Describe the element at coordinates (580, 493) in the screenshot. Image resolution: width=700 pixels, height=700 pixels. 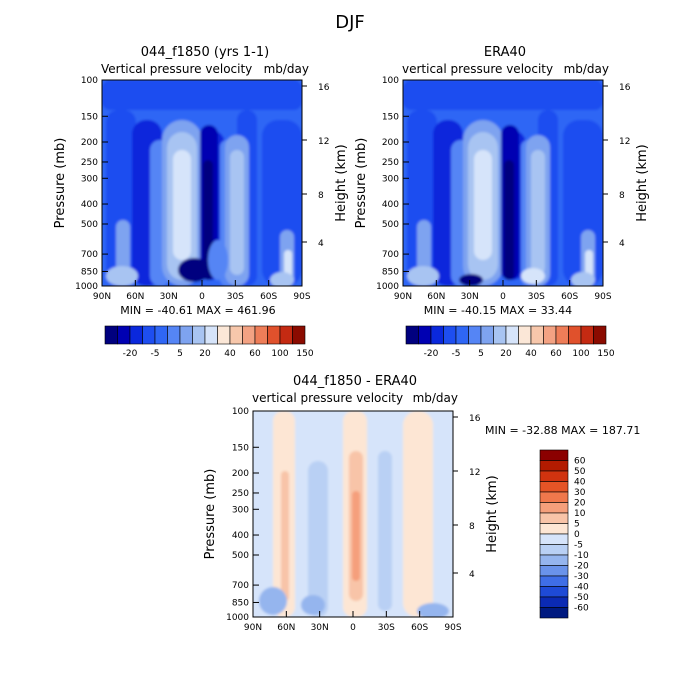
I see `colorbar-label: 30` at that location.